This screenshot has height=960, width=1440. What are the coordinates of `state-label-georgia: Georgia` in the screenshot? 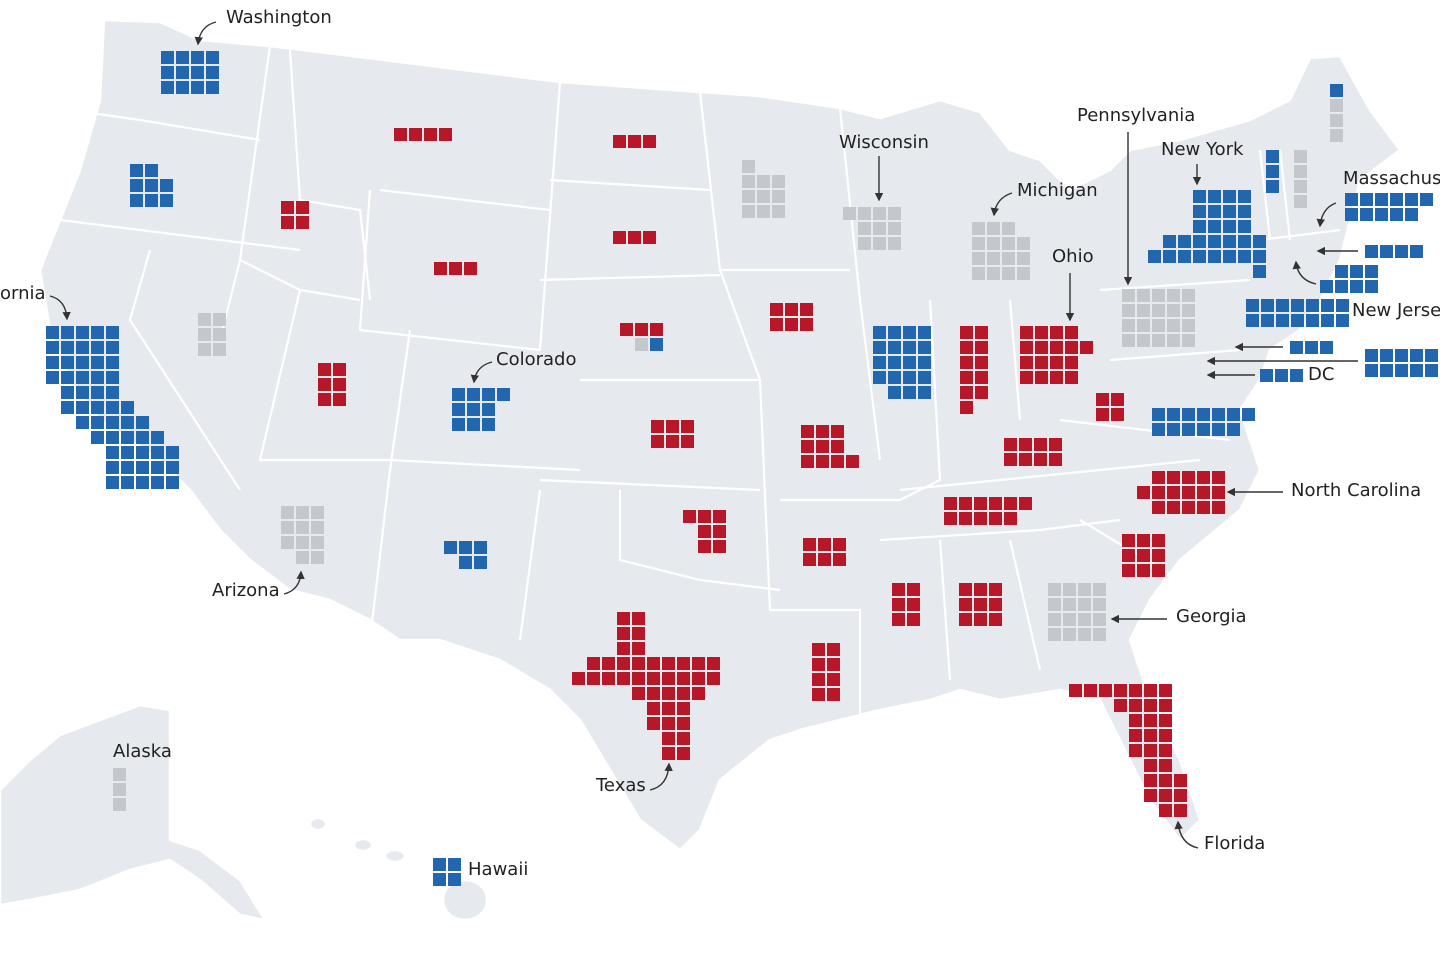 It's located at (1211, 616).